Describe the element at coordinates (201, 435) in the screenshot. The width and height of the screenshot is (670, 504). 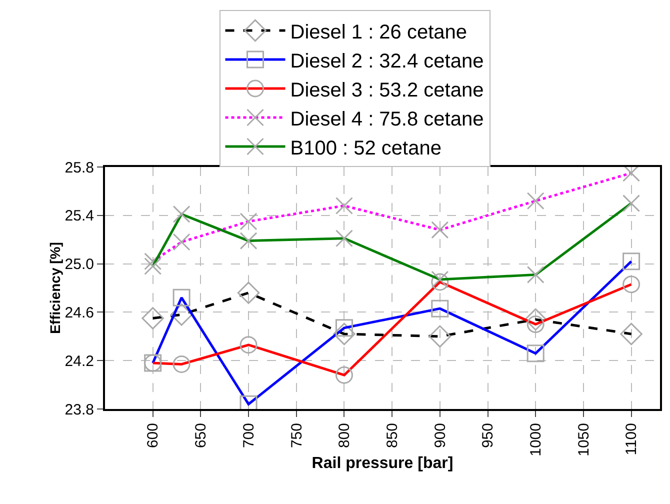
I see `x-tick-label: 650` at that location.